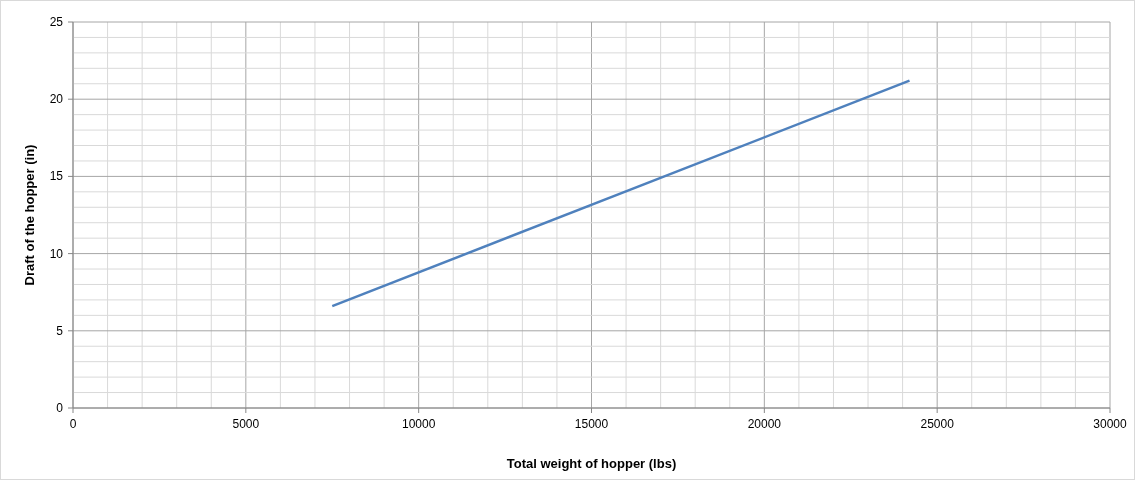  What do you see at coordinates (418, 424) in the screenshot?
I see `x-tick-label: 10000` at bounding box center [418, 424].